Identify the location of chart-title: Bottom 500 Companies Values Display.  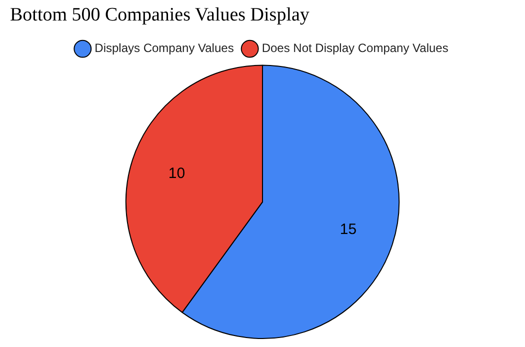
(160, 15).